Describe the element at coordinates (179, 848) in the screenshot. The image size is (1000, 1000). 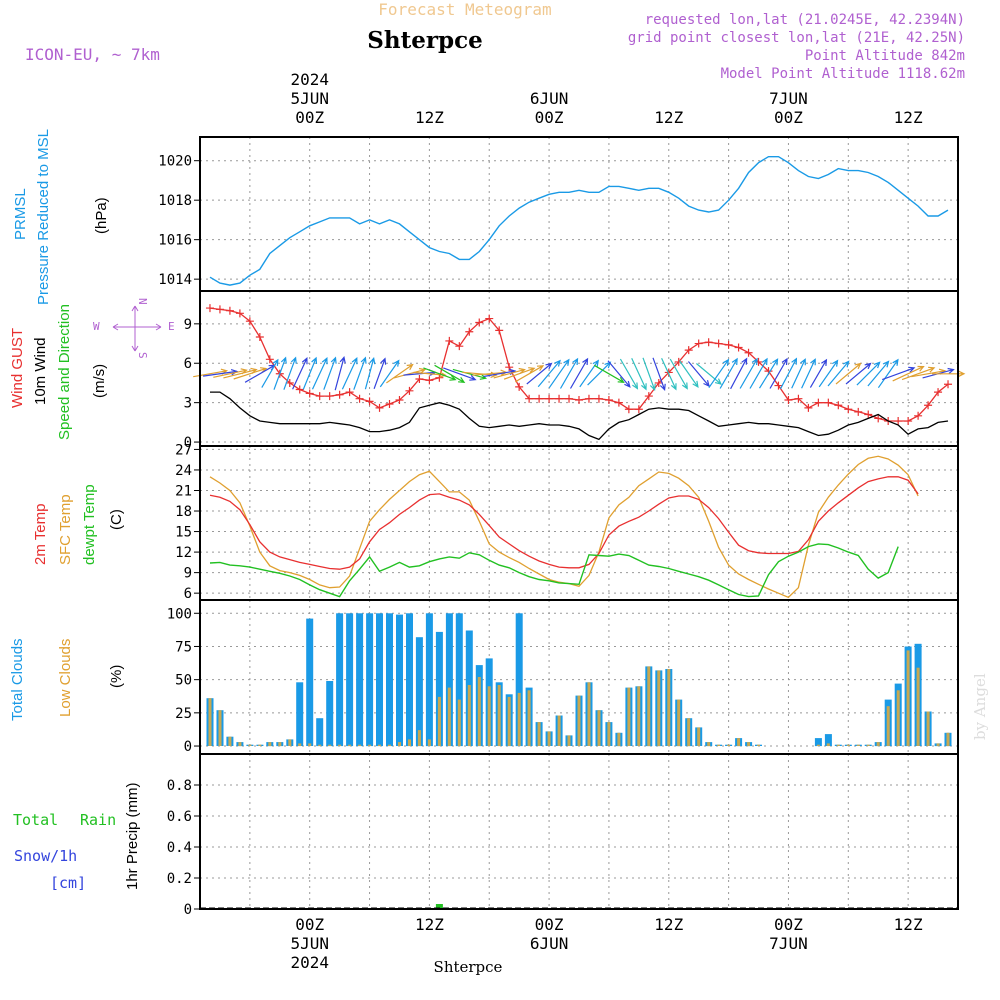
I see `y-tick-label: 0.4` at that location.